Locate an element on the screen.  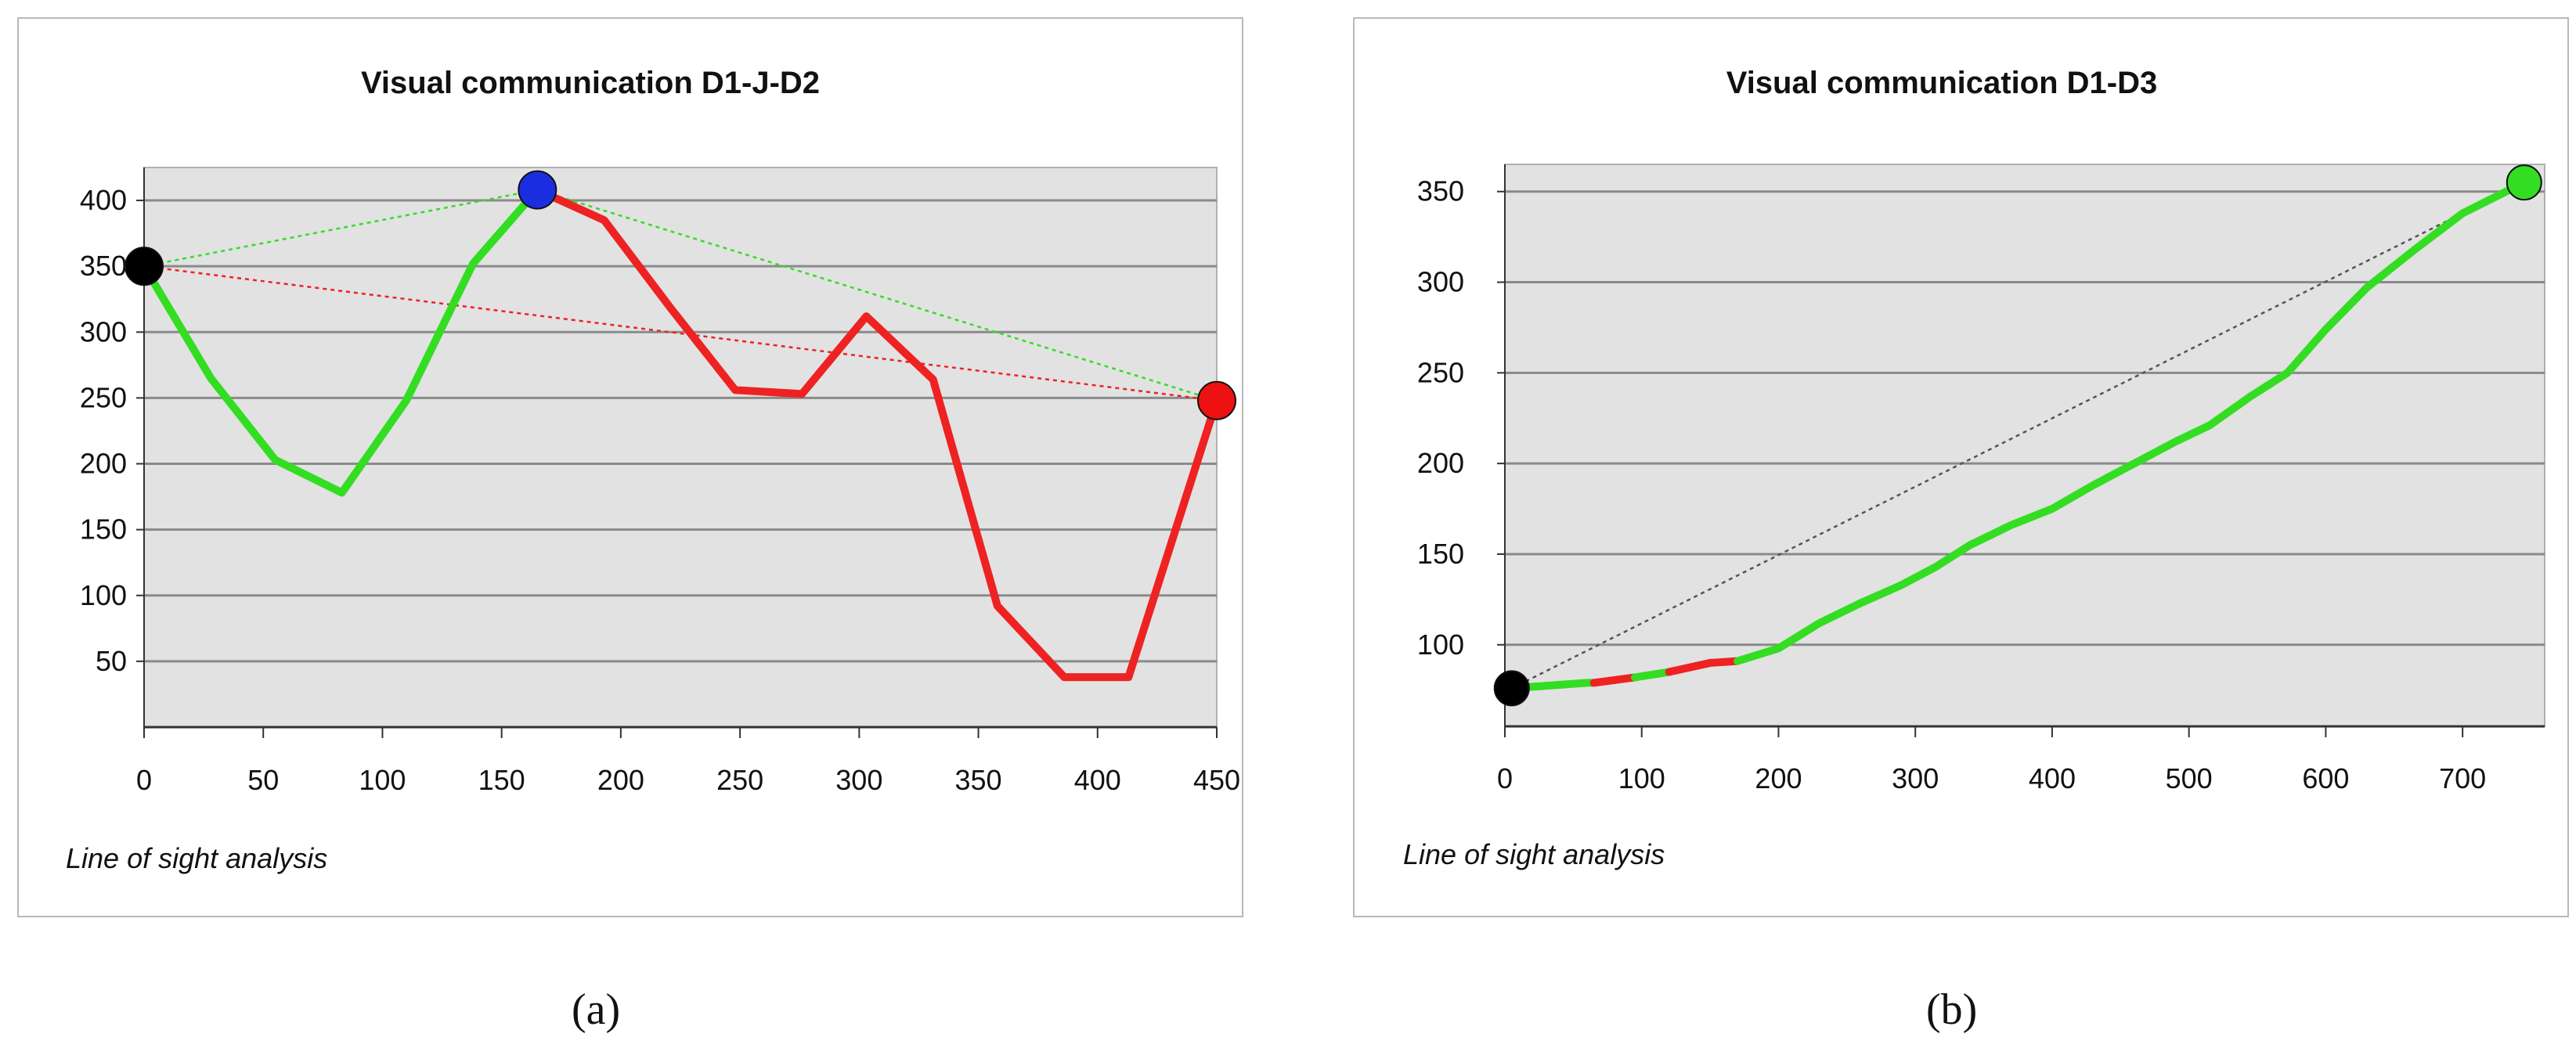
chart-b-x-tick-label: 0 is located at coordinates (1505, 778).